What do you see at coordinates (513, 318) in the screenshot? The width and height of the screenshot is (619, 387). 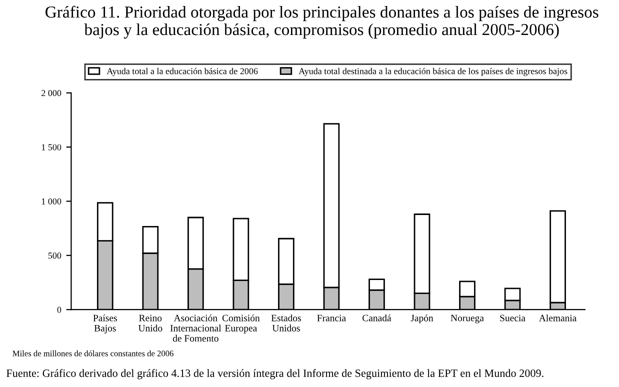 I see `x-tick-label: Suecia` at bounding box center [513, 318].